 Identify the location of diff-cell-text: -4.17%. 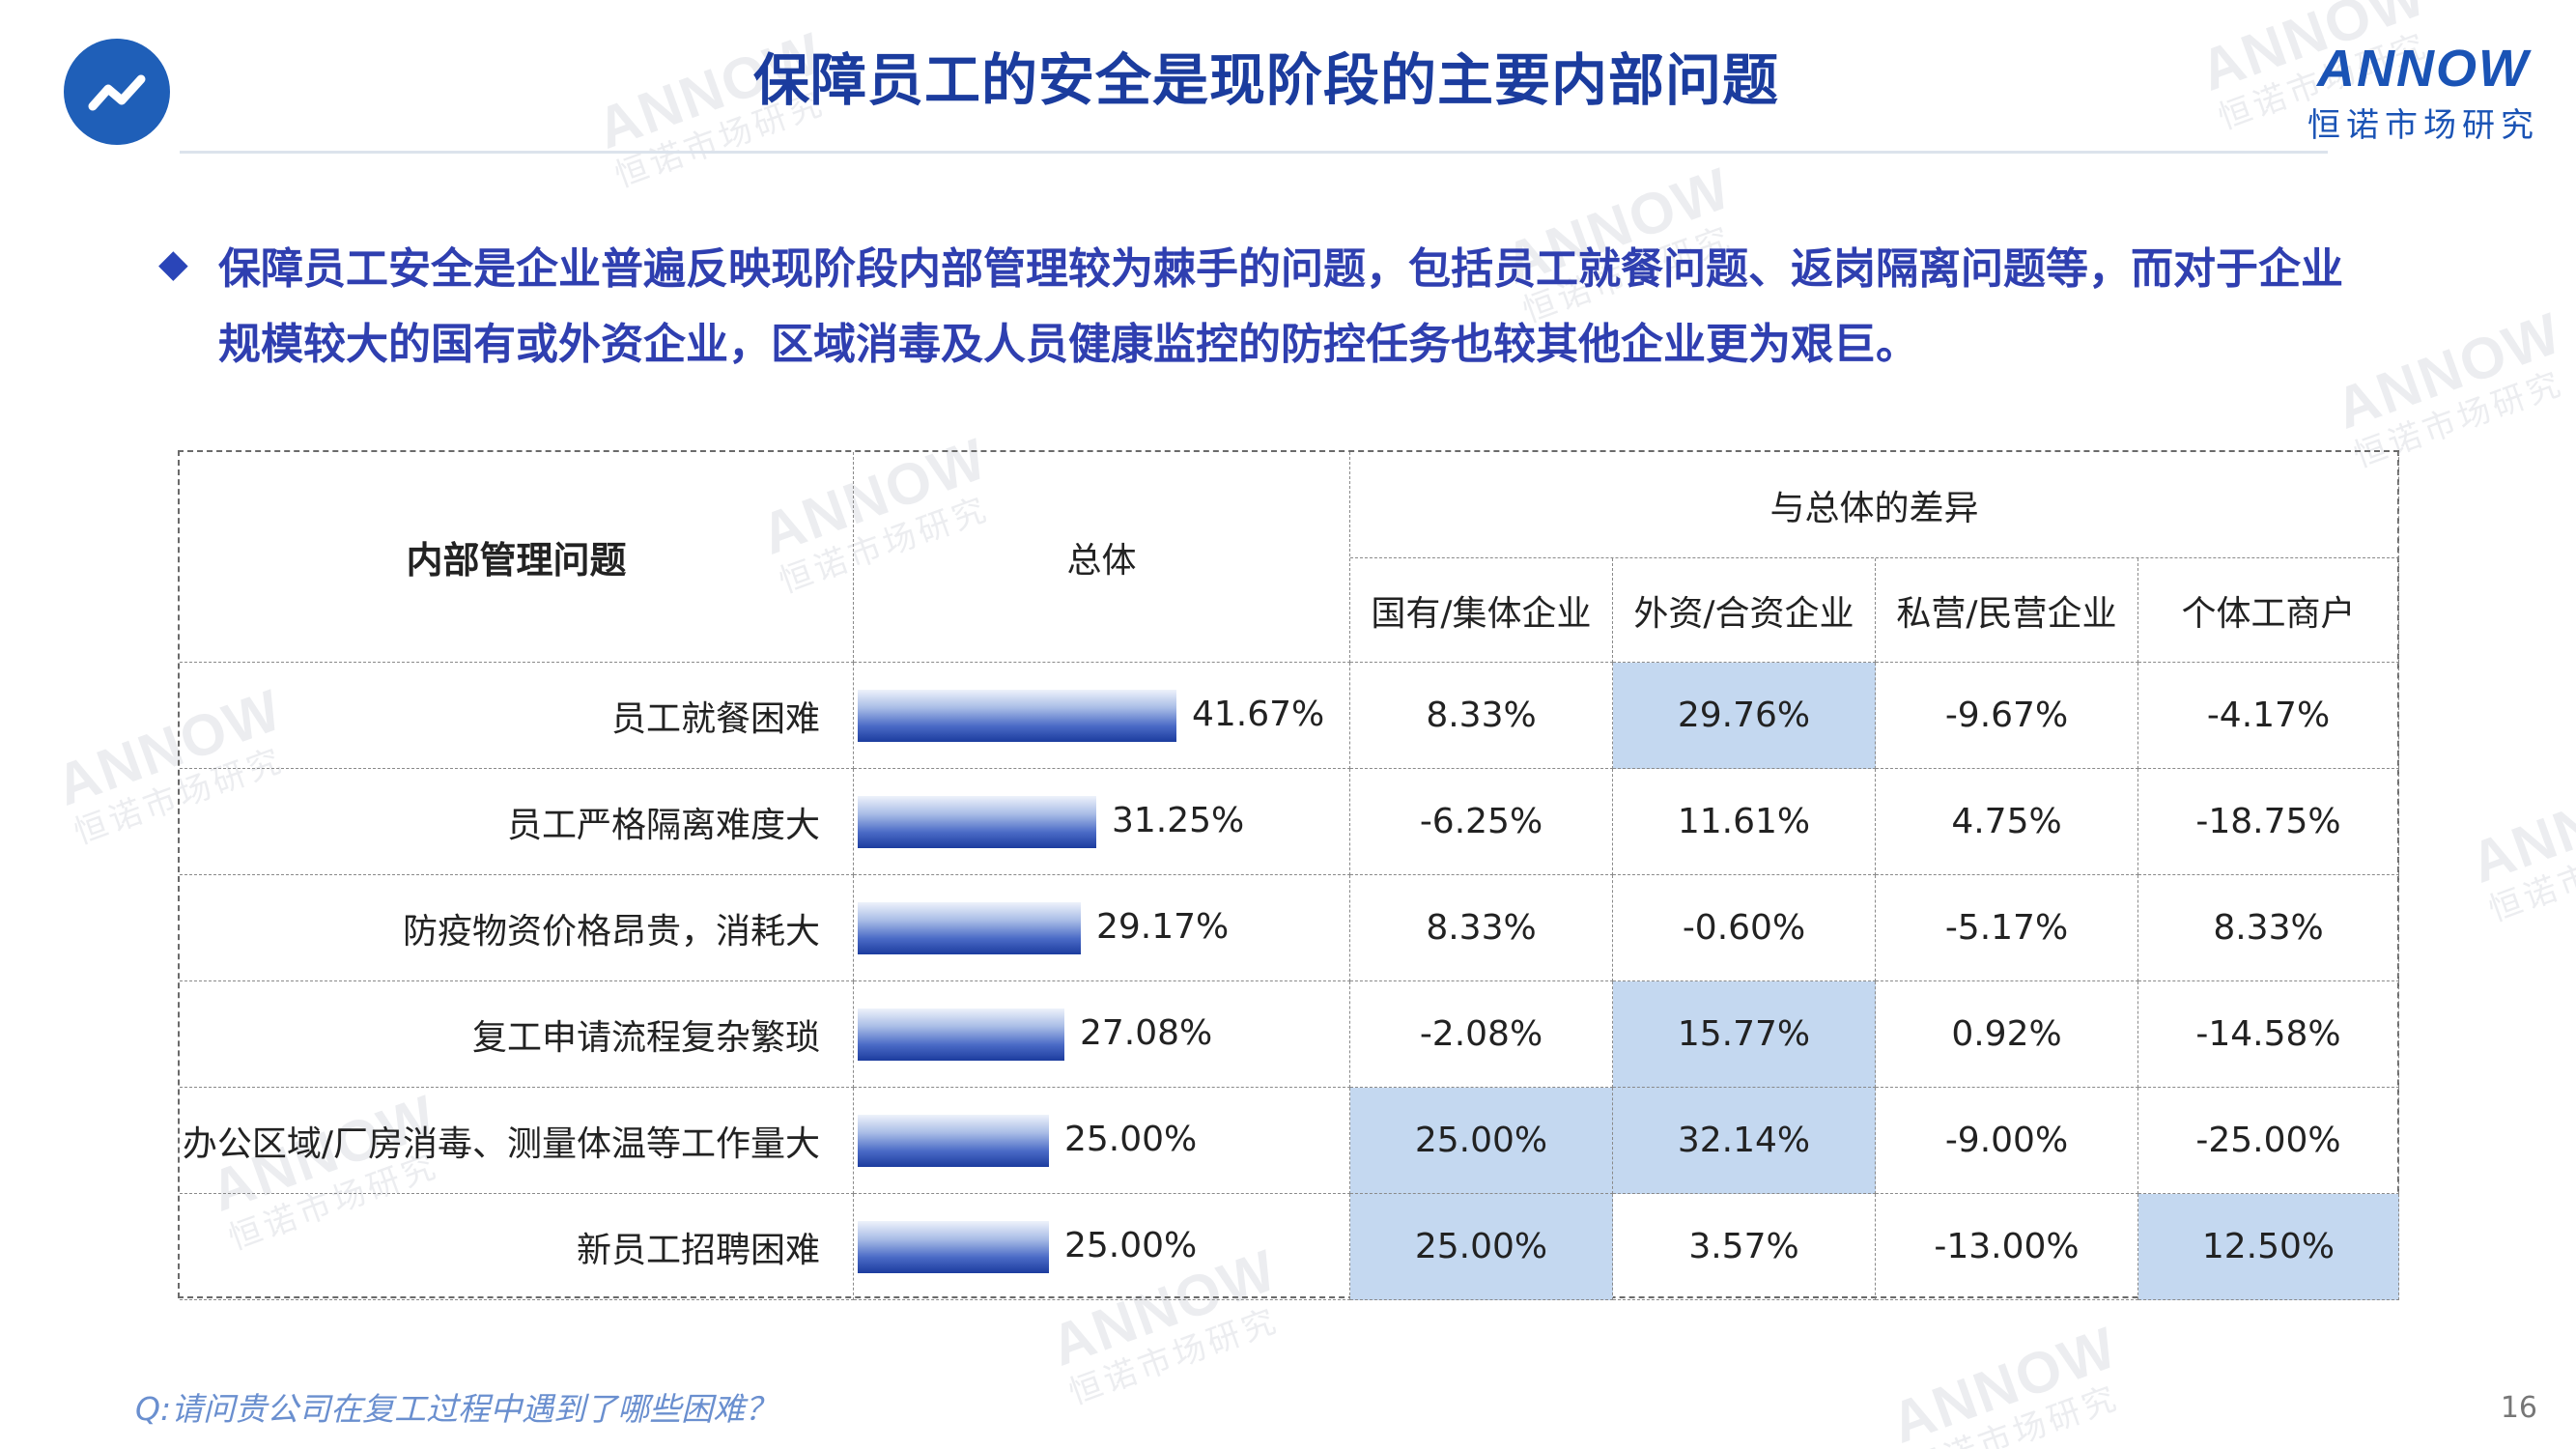
(2268, 715).